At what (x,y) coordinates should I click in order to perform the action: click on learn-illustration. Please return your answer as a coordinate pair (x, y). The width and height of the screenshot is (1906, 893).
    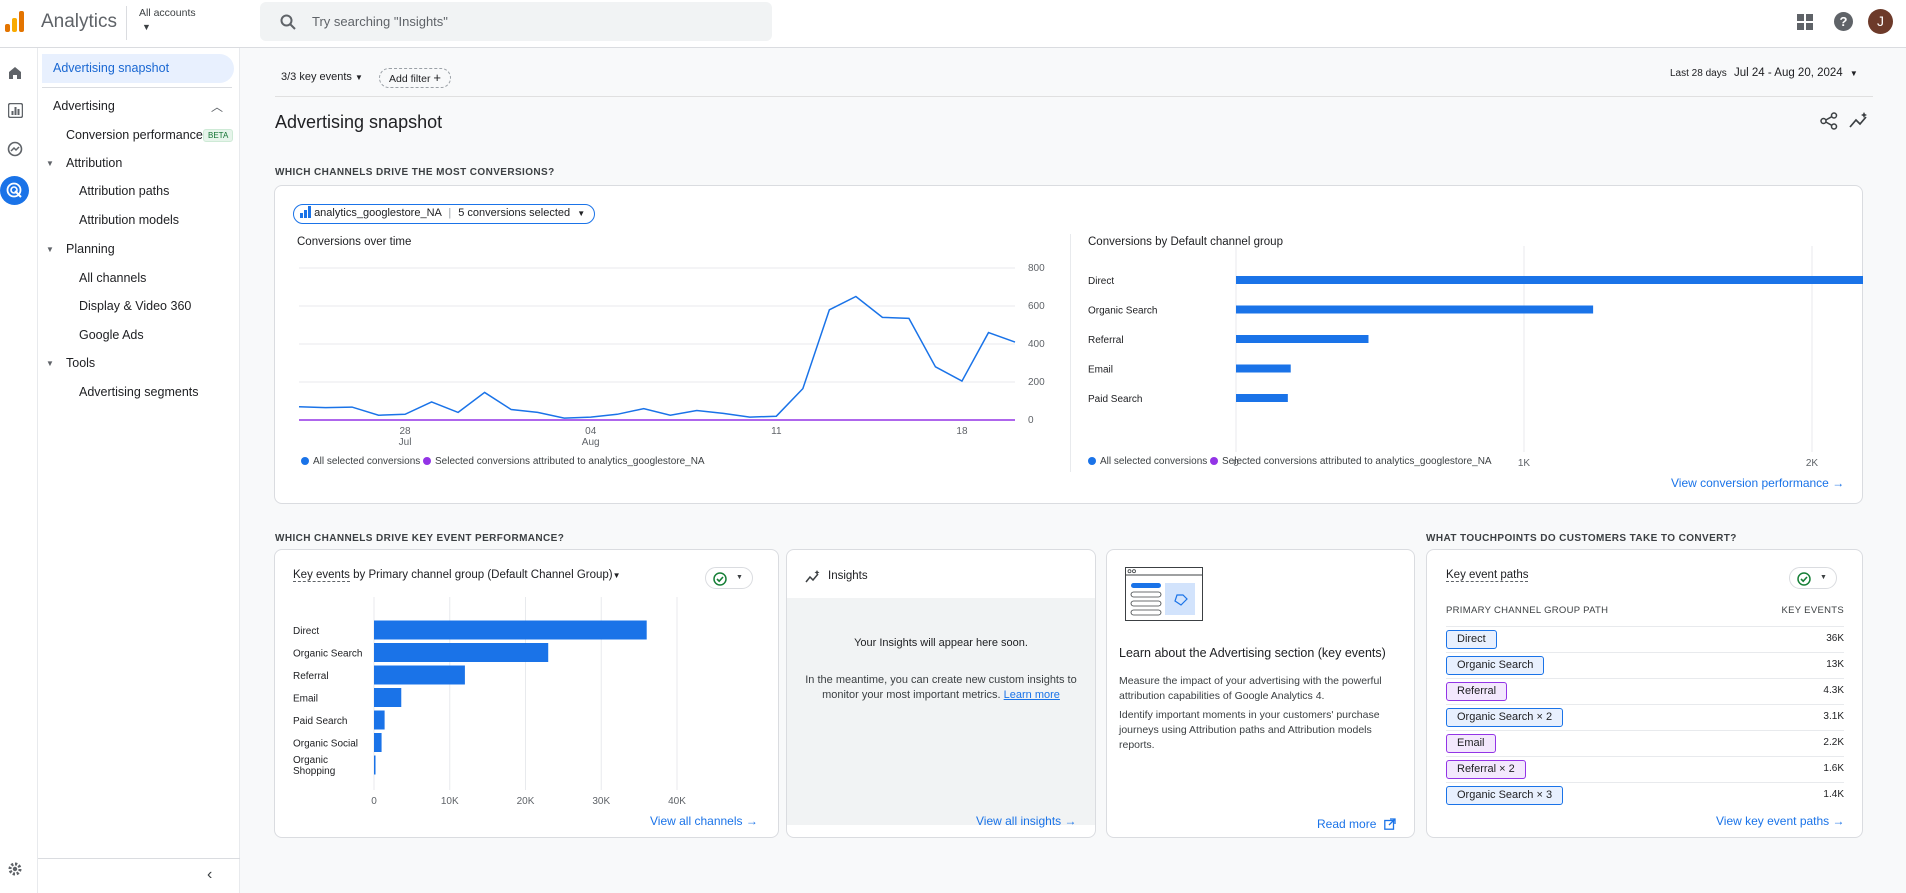
    Looking at the image, I should click on (1164, 594).